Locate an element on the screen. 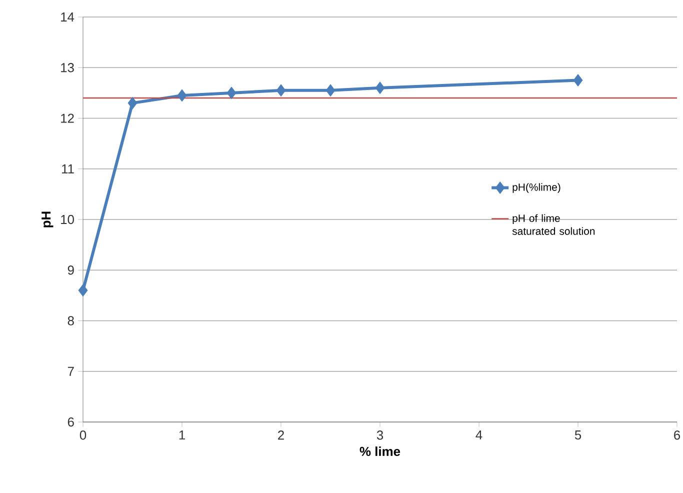  y-tick-label: 13 is located at coordinates (67, 67).